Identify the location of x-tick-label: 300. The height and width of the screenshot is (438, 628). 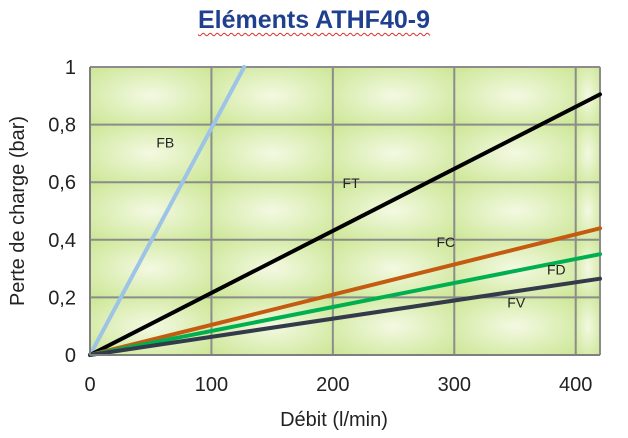
(454, 385).